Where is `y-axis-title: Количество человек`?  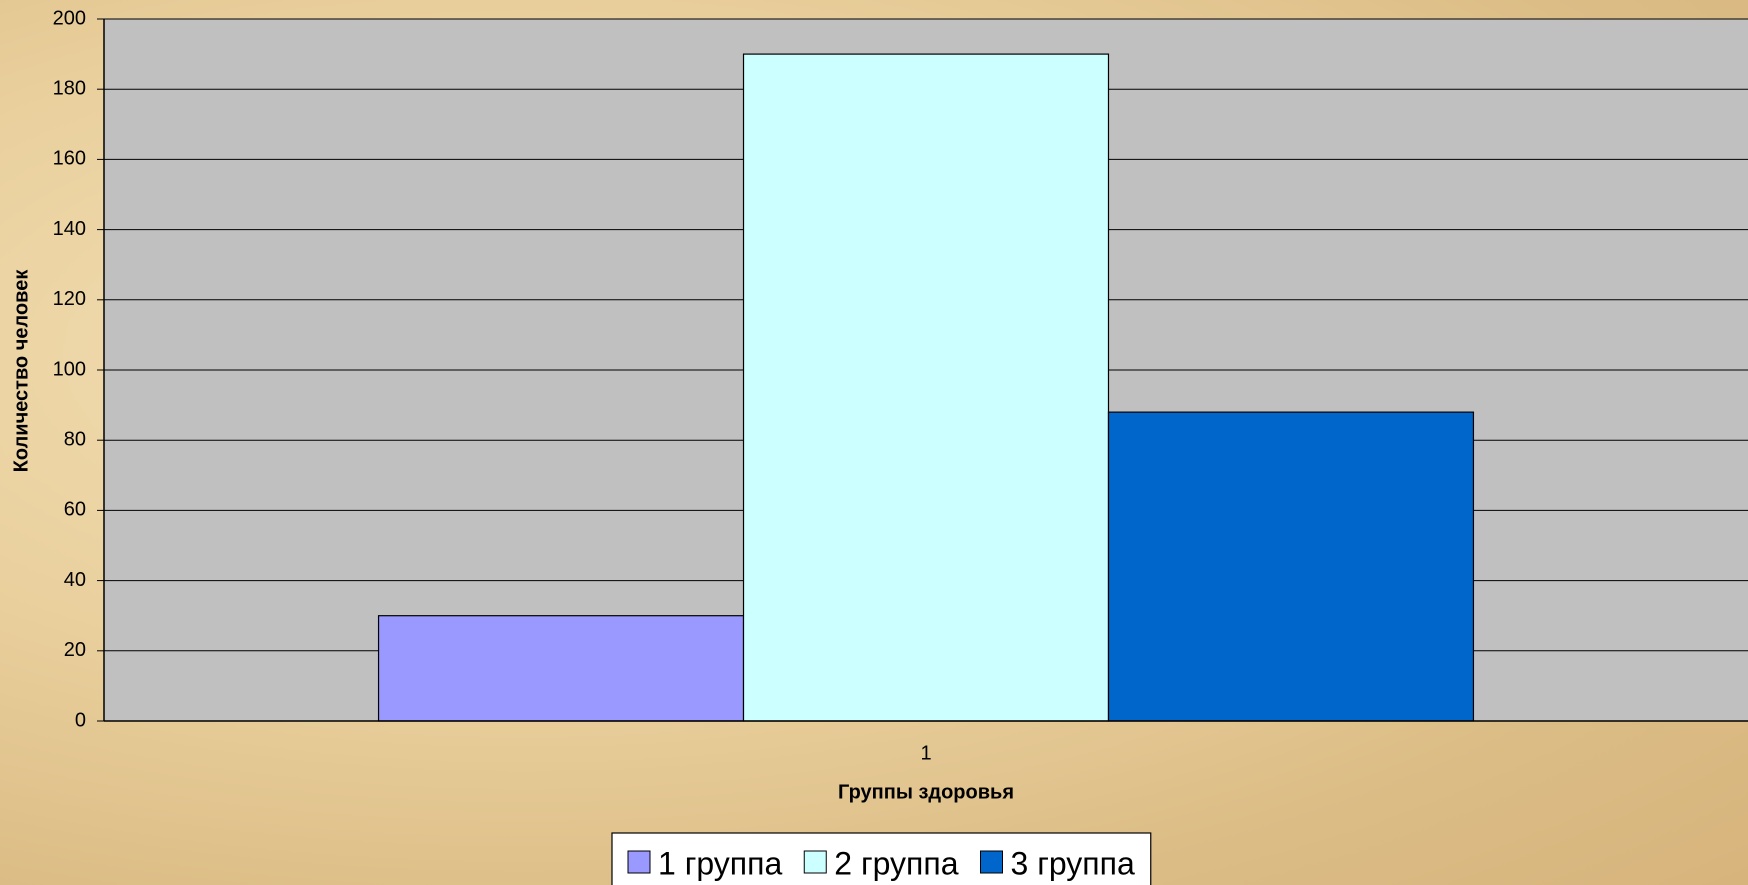
y-axis-title: Количество человек is located at coordinates (21, 371).